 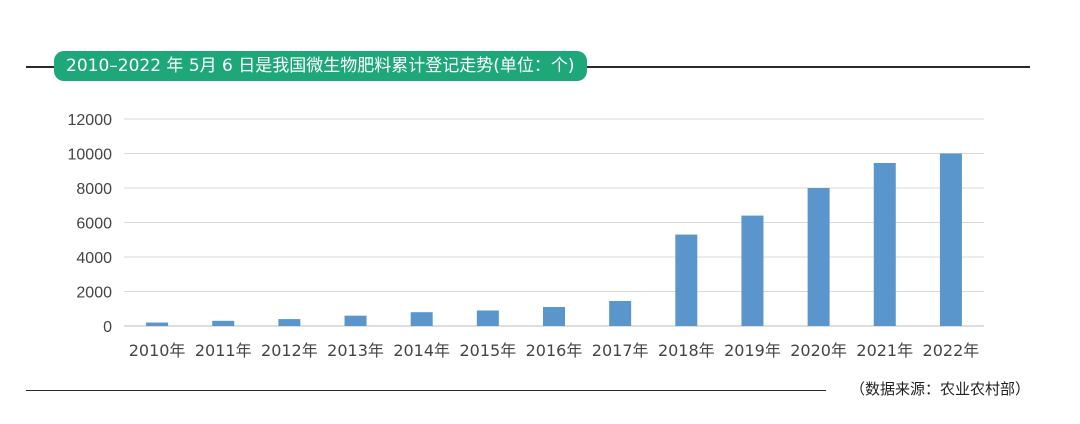 I want to click on x-tick-label: 2021年, so click(x=884, y=350).